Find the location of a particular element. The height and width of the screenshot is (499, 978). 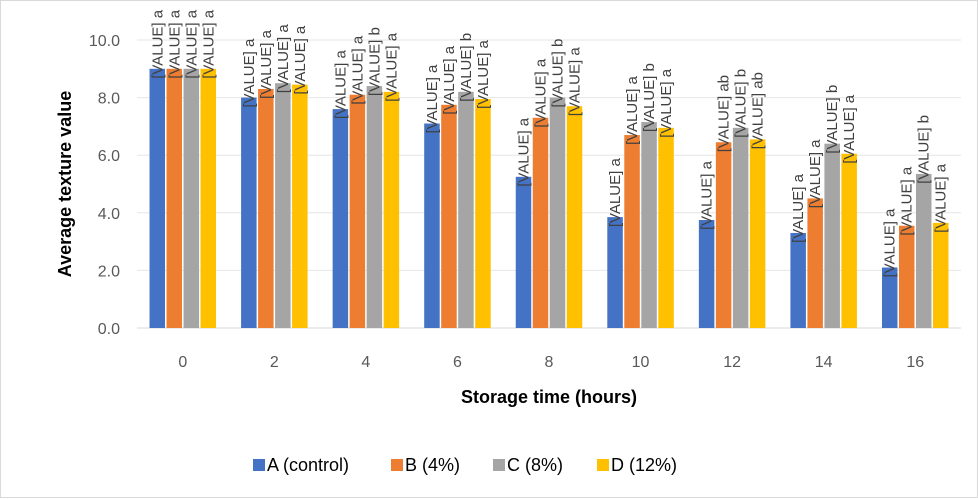

y-tick-label: 4.0 is located at coordinates (109, 214).